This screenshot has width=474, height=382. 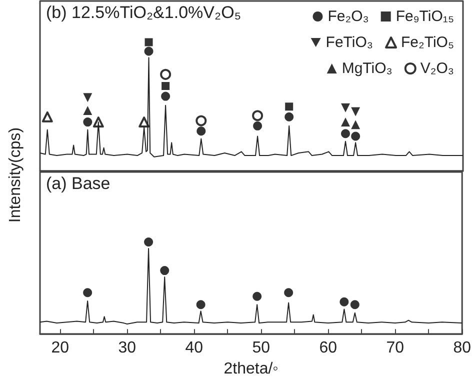 I want to click on legend-label: Fe₂TiO₅, so click(x=427, y=42).